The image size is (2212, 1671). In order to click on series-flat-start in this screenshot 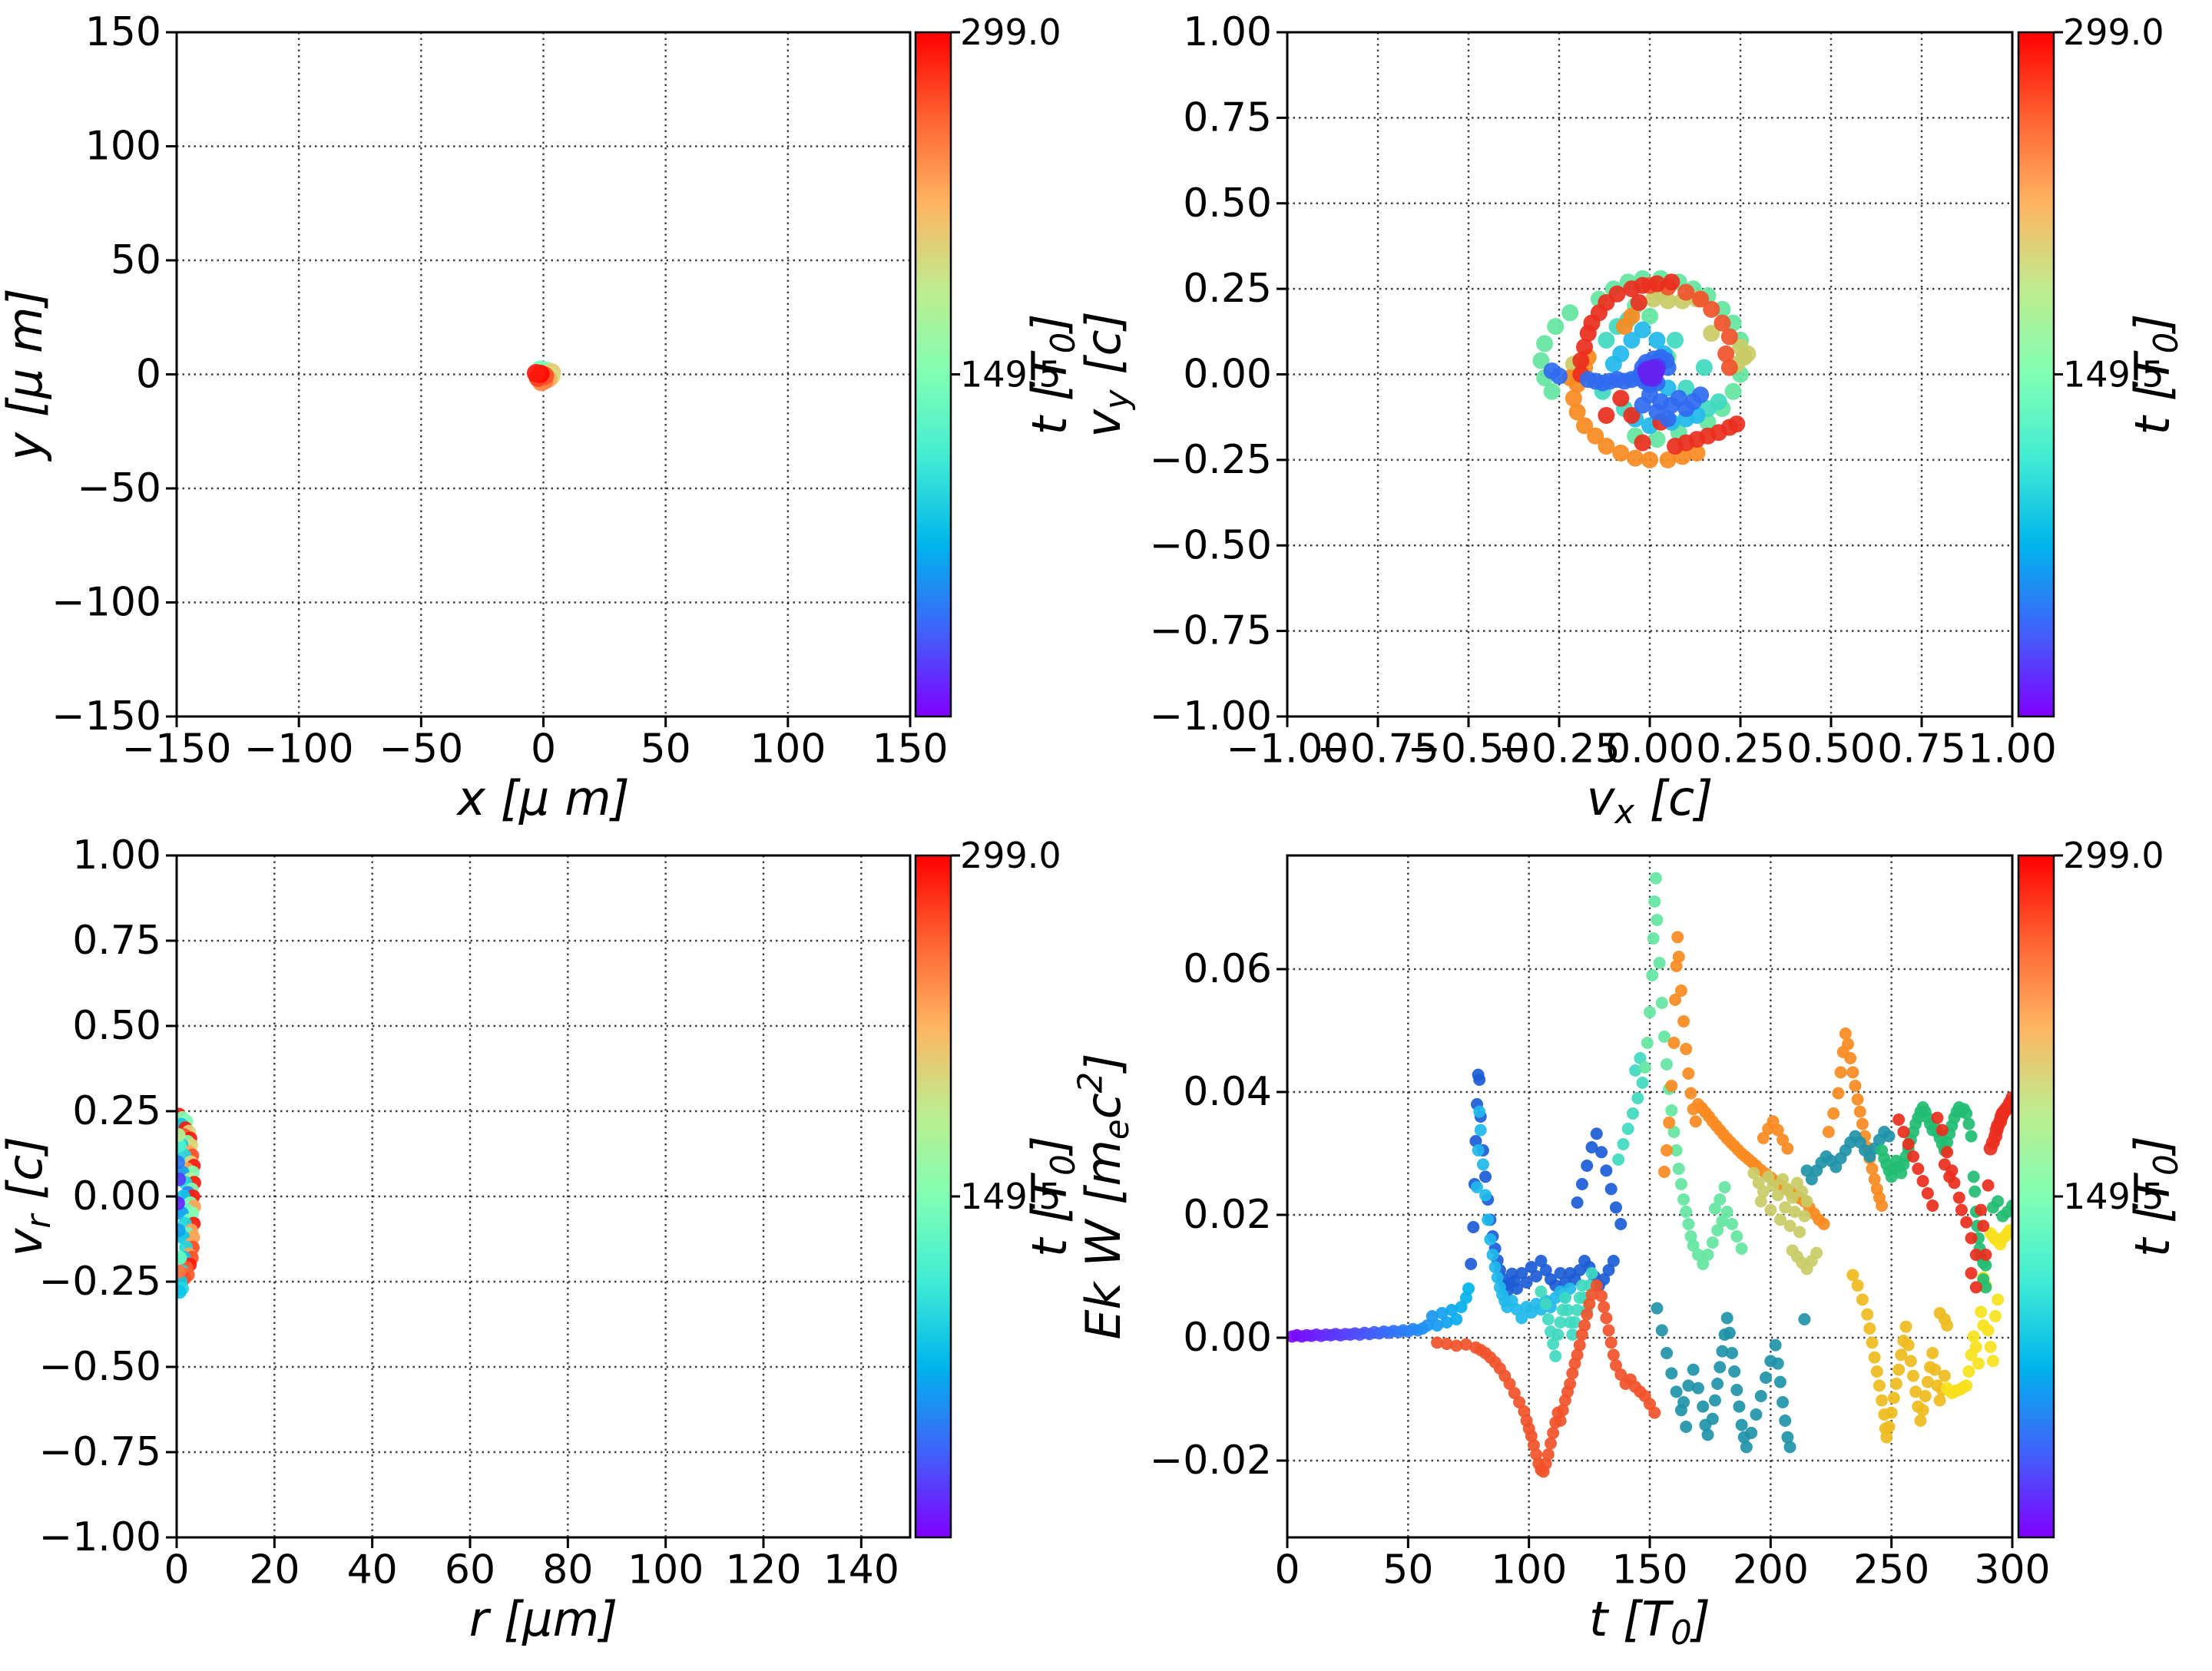, I will do `click(1381, 1312)`.